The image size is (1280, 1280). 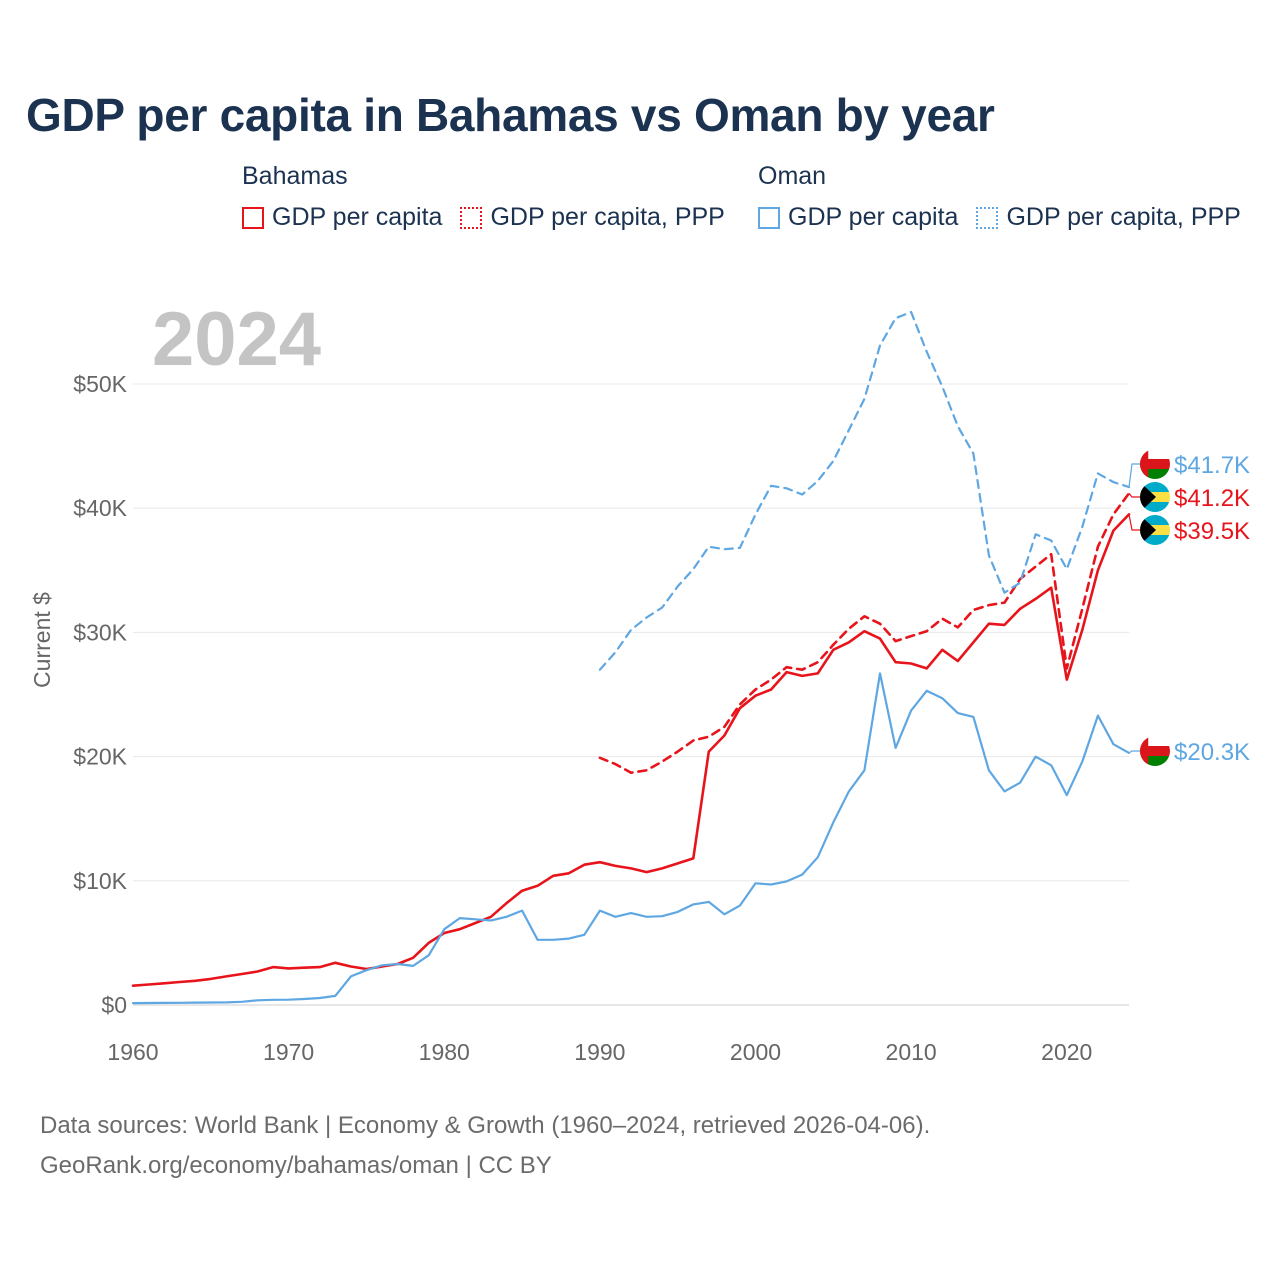 What do you see at coordinates (1212, 531) in the screenshot?
I see `end-value-label: $39.5K` at bounding box center [1212, 531].